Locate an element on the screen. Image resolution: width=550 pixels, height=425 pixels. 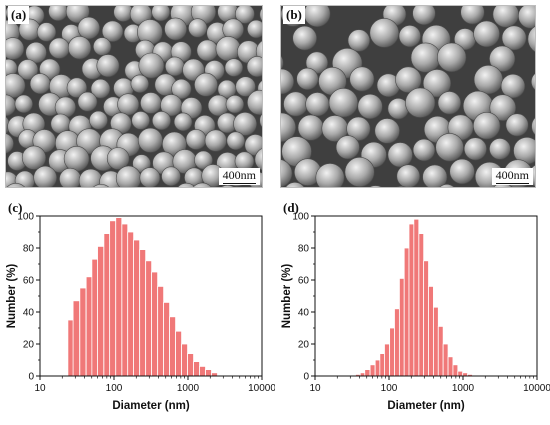
scale-bar-b: 400nm is located at coordinates (512, 176).